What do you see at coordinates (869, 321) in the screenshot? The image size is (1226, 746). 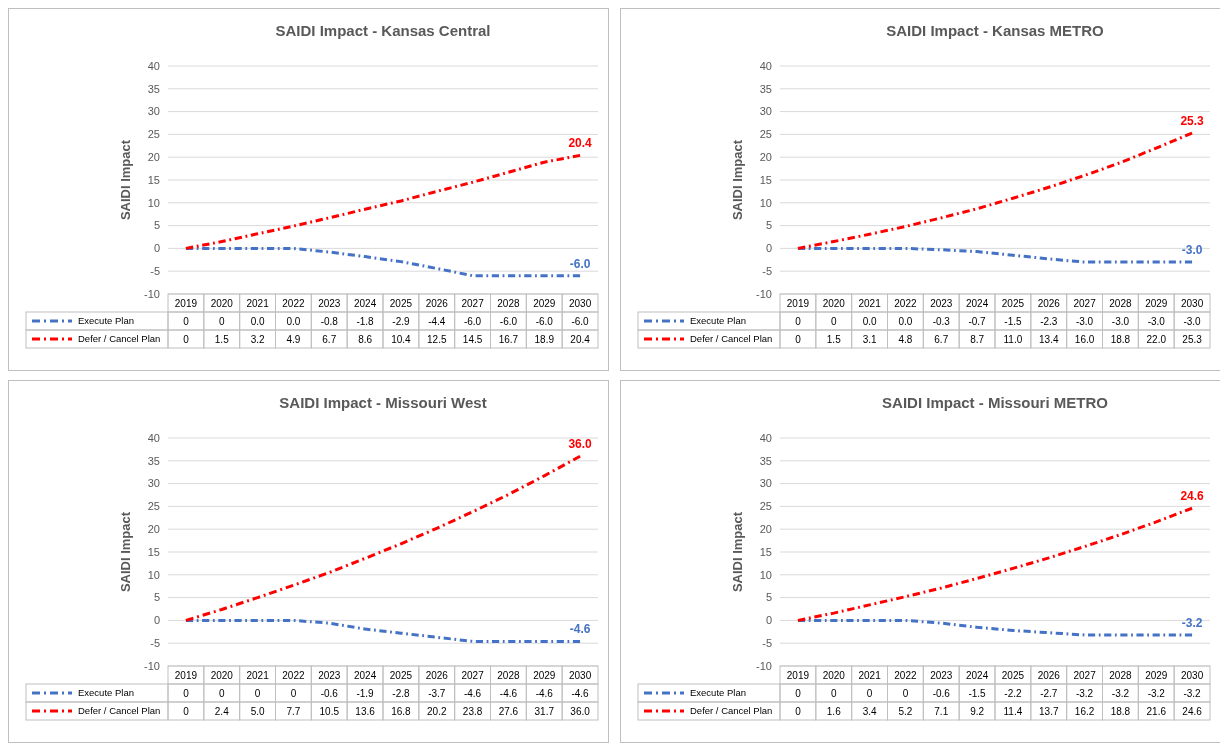 I see `data-label: 0.0` at bounding box center [869, 321].